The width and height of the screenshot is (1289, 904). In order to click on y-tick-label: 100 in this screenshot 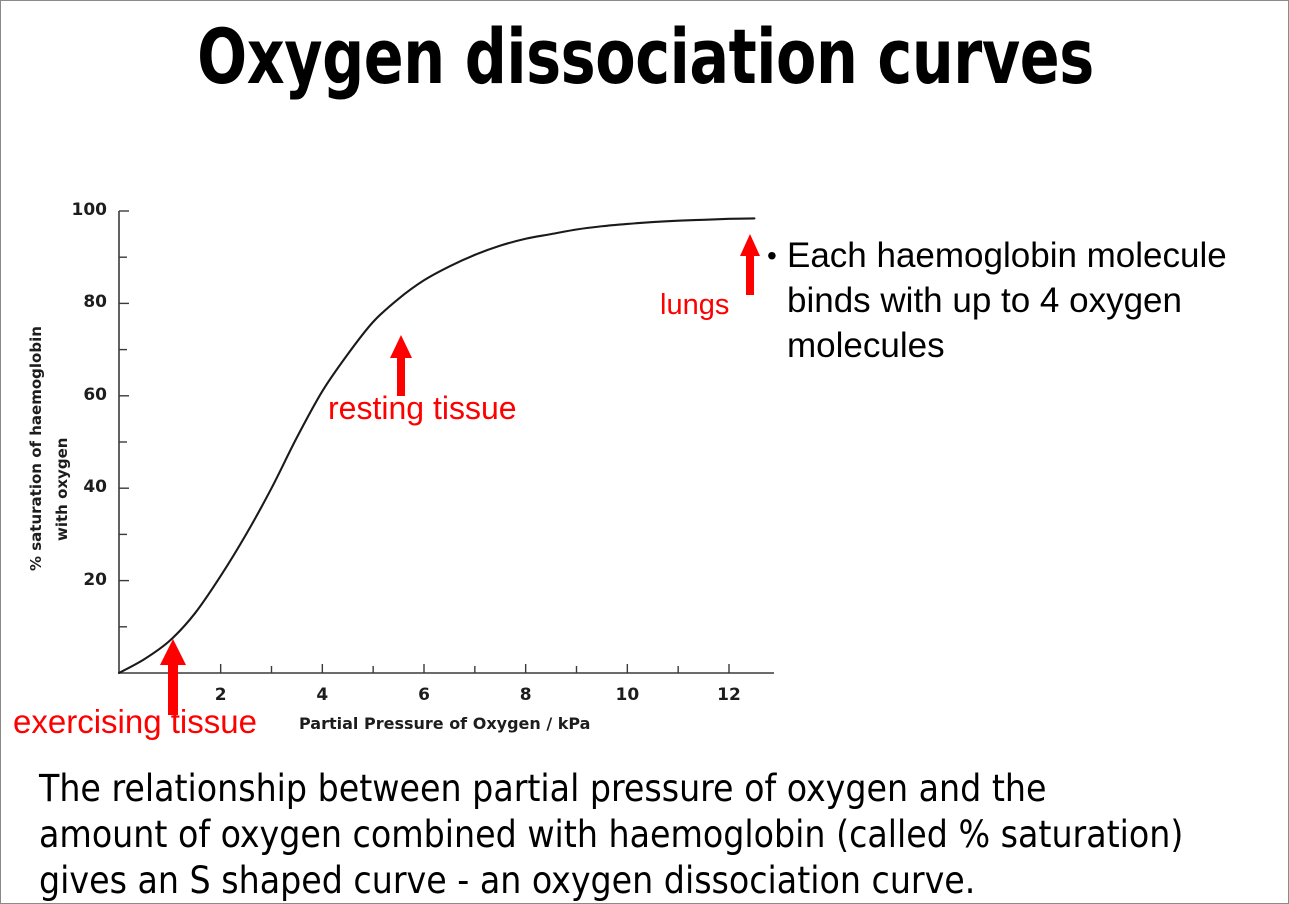, I will do `click(89, 210)`.